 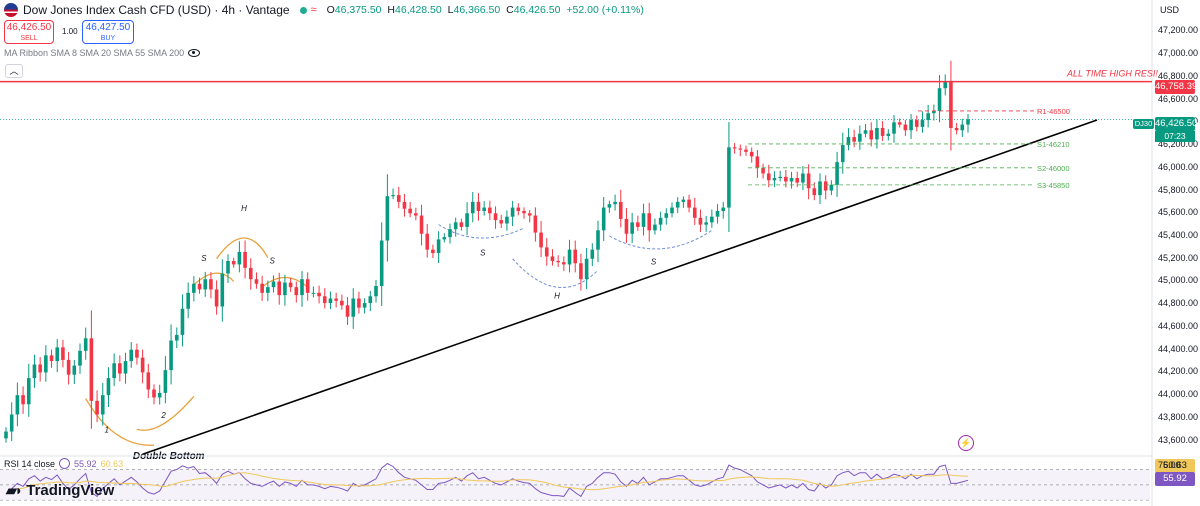 What do you see at coordinates (966, 443) in the screenshot?
I see `lightning-icon: ⚡` at bounding box center [966, 443].